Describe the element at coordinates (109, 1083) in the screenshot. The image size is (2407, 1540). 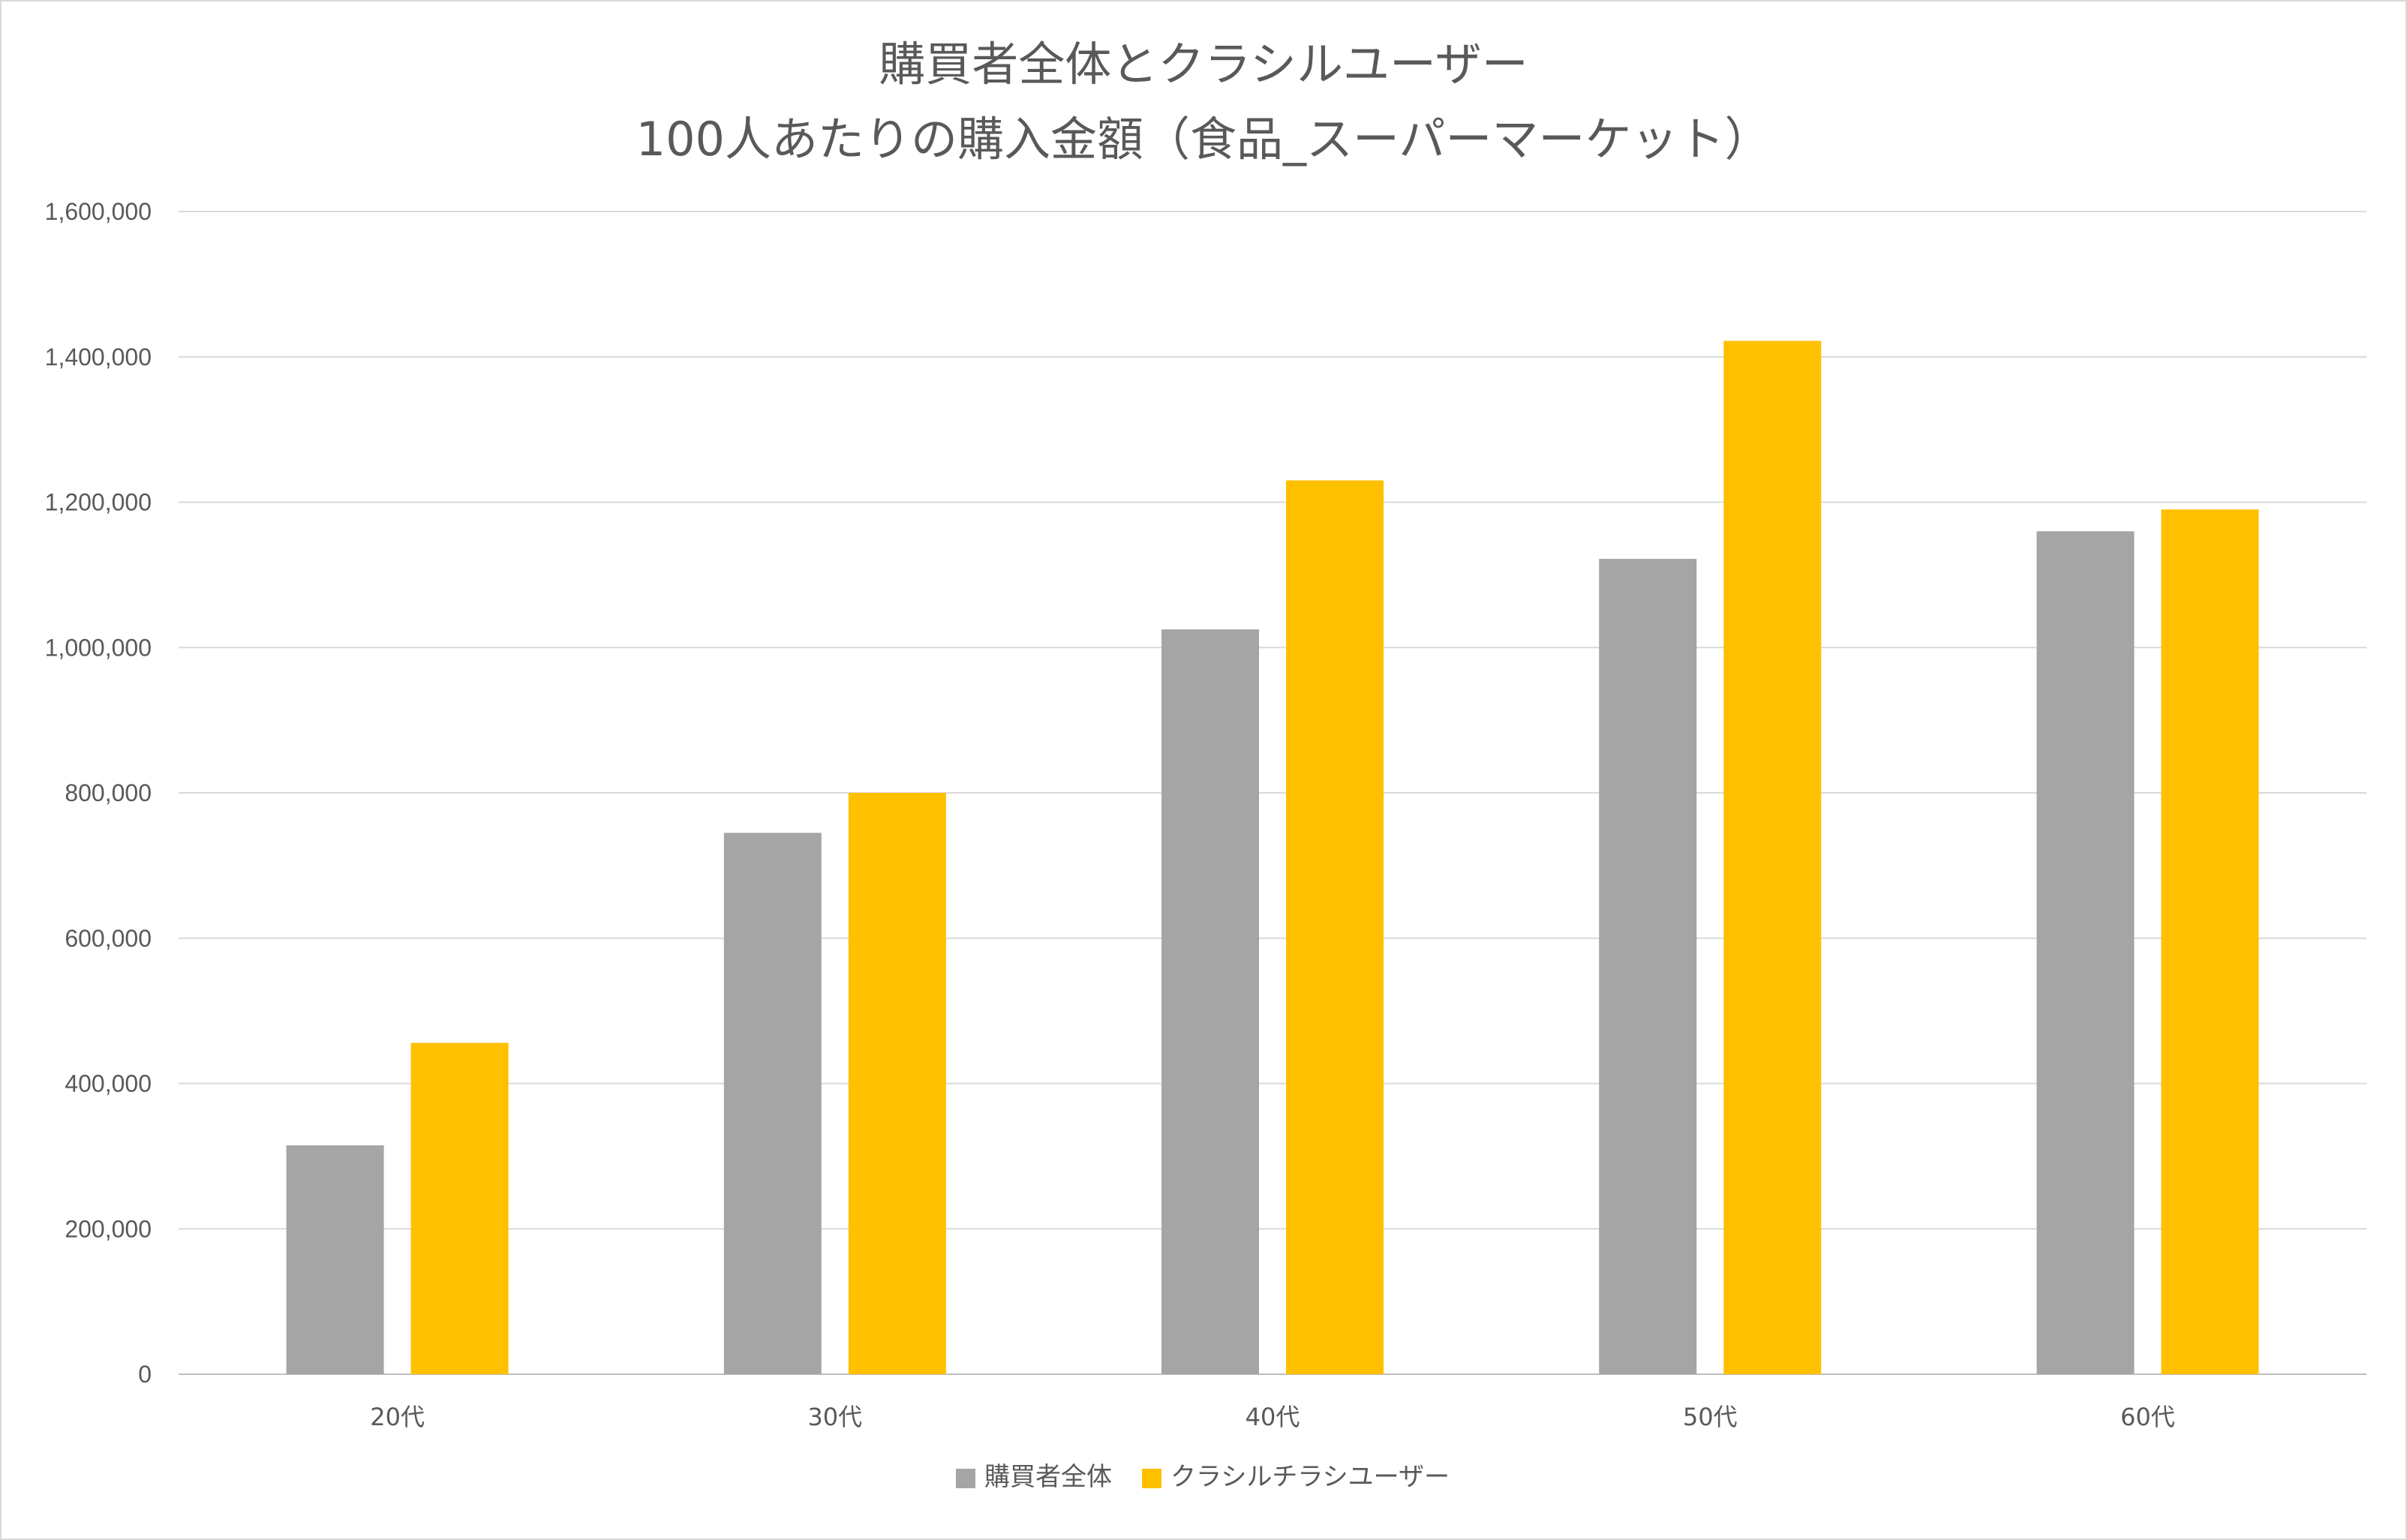
I see `y-tick-label: 400,000` at that location.